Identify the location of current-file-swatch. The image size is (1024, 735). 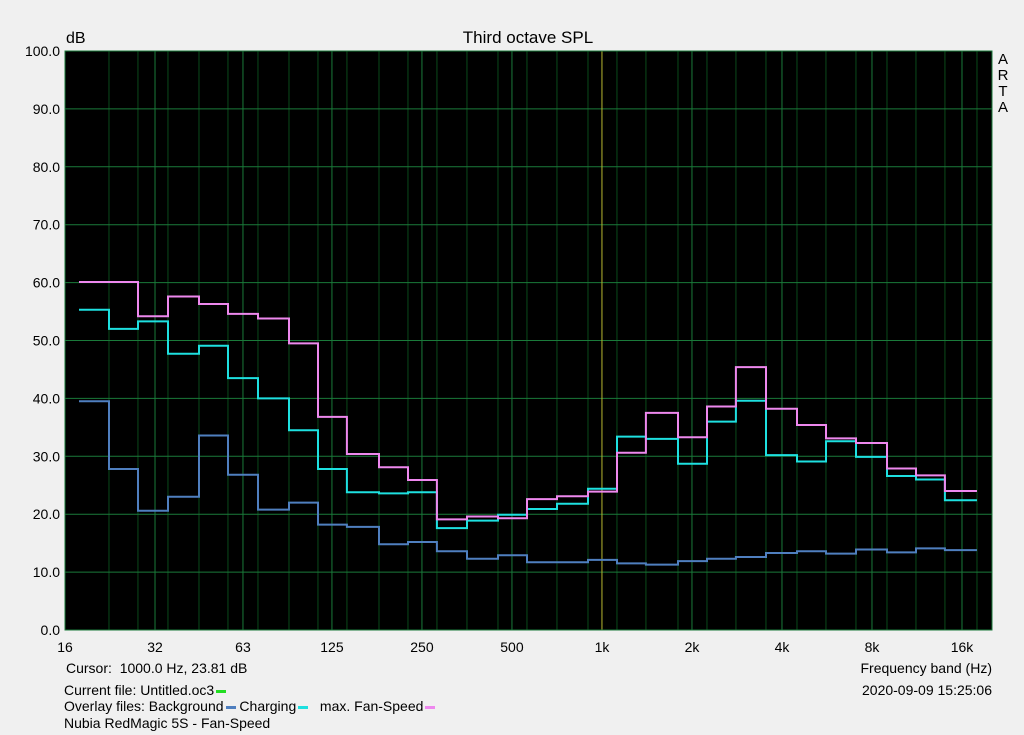
(221, 691).